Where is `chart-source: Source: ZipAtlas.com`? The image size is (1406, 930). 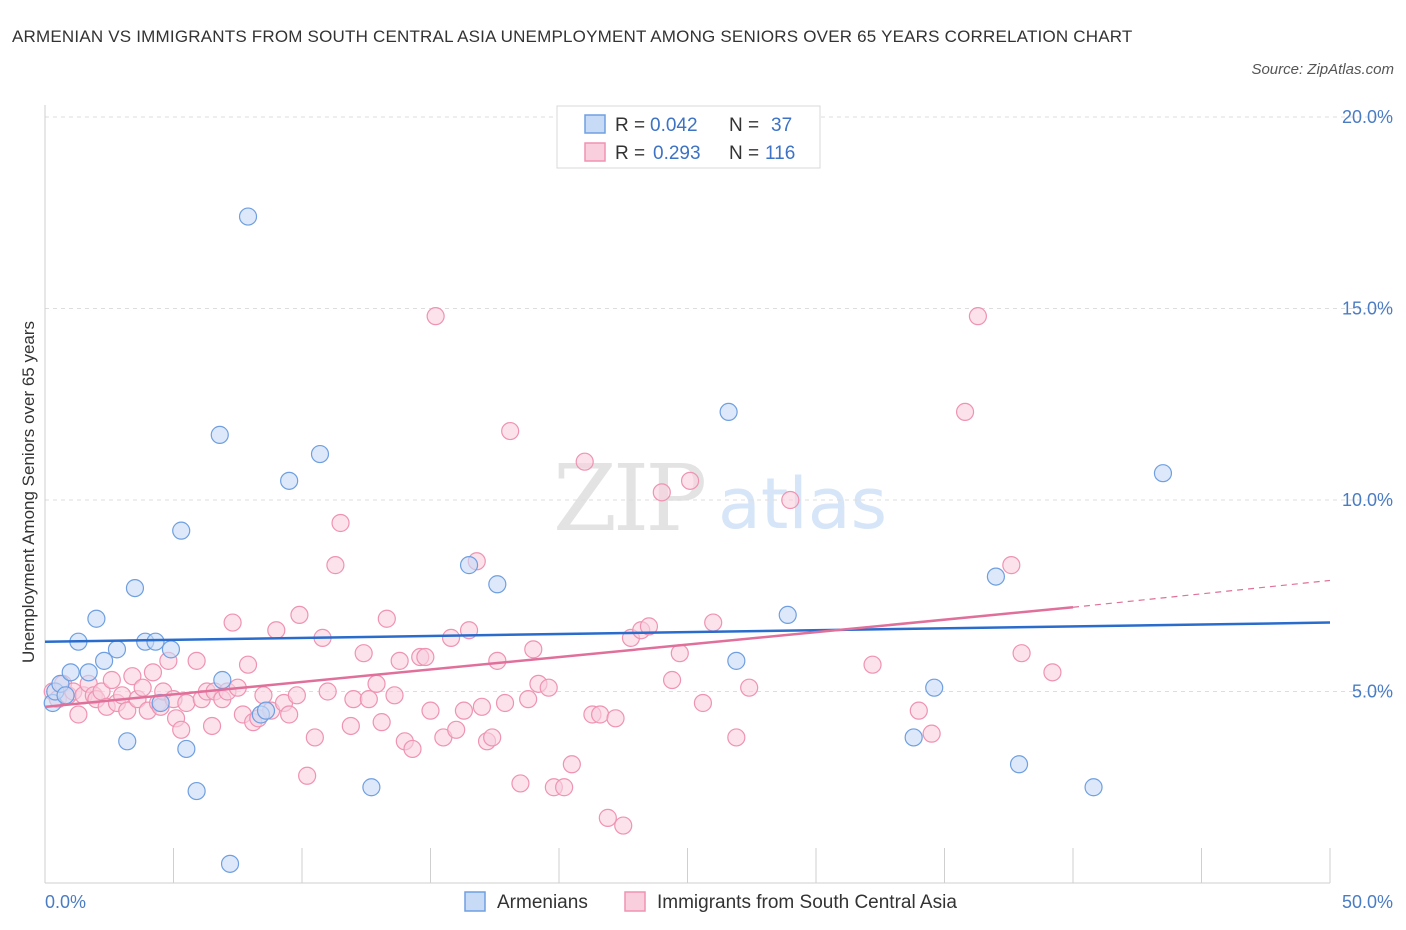 chart-source: Source: ZipAtlas.com is located at coordinates (1322, 69).